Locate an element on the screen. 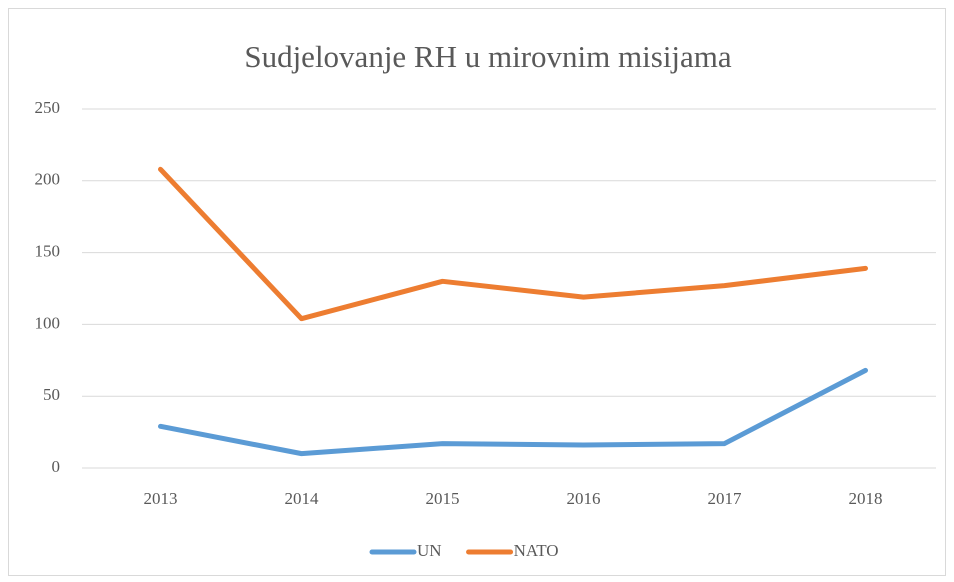 Image resolution: width=954 pixels, height=582 pixels. legend-label: UN is located at coordinates (429, 550).